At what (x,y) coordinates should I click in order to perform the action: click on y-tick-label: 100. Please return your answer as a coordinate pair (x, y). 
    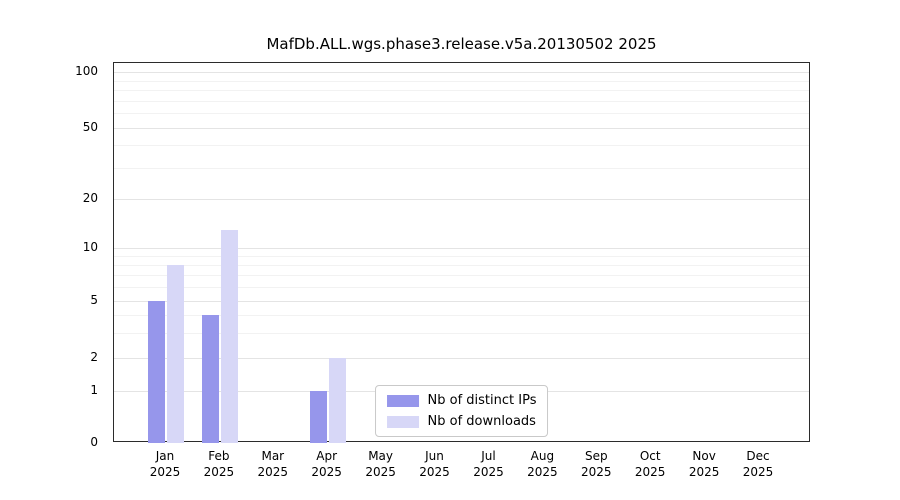
    Looking at the image, I should click on (86, 71).